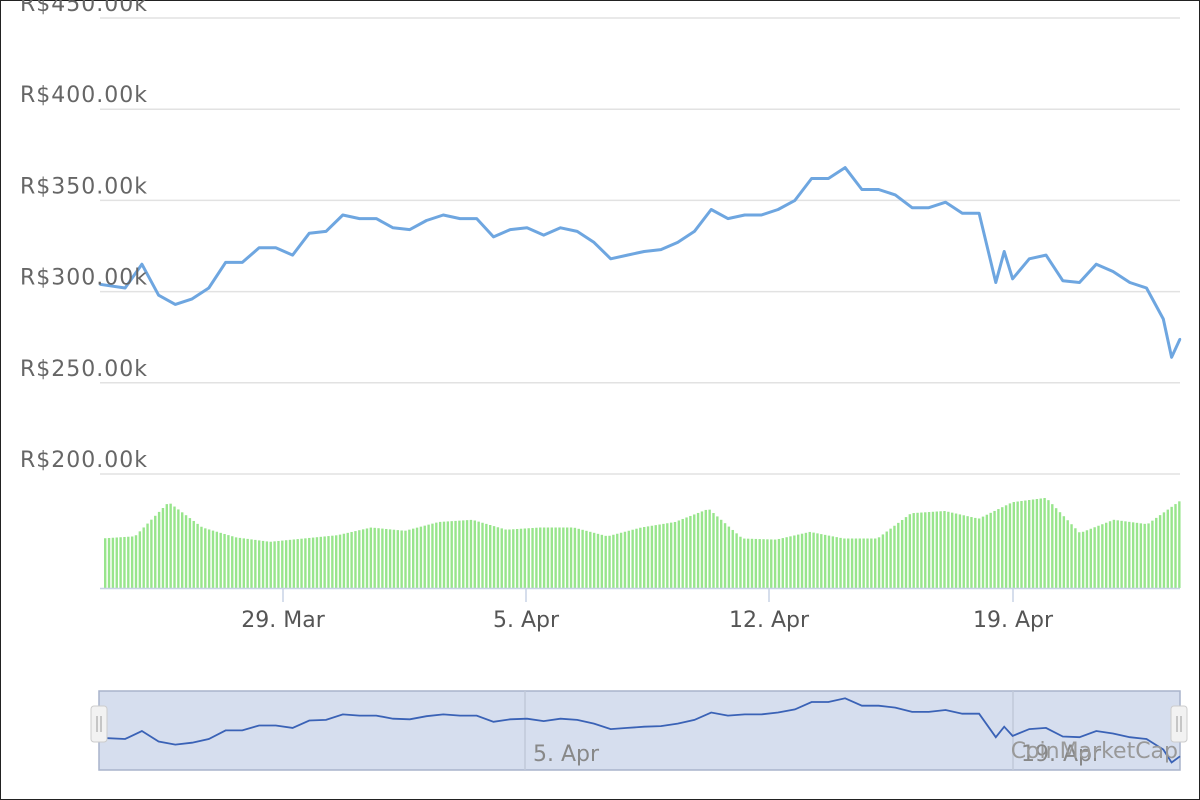 The height and width of the screenshot is (800, 1200). I want to click on navigator: 5. Apr 19. Apr, so click(639, 730).